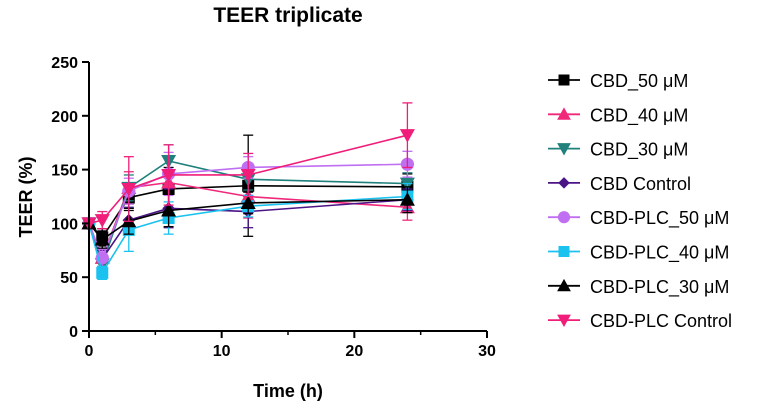 The width and height of the screenshot is (772, 411). What do you see at coordinates (64, 171) in the screenshot?
I see `y-tick-label: 150` at bounding box center [64, 171].